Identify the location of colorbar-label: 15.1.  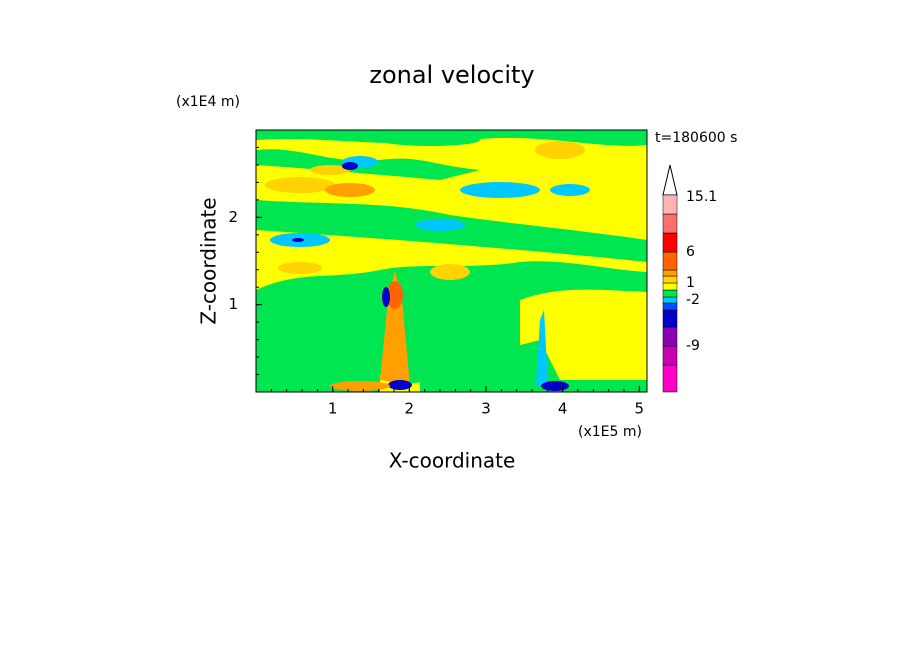
(701, 197).